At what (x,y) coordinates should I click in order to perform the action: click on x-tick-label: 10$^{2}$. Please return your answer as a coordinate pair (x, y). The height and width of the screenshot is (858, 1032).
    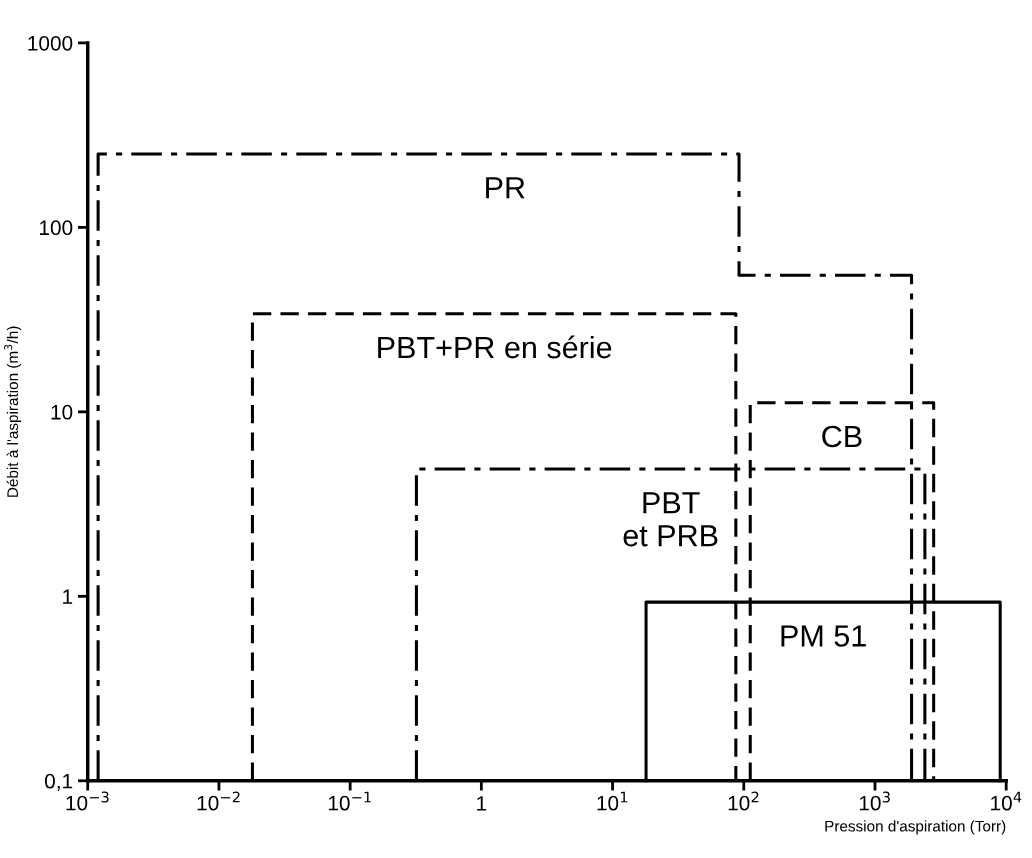
    Looking at the image, I should click on (743, 801).